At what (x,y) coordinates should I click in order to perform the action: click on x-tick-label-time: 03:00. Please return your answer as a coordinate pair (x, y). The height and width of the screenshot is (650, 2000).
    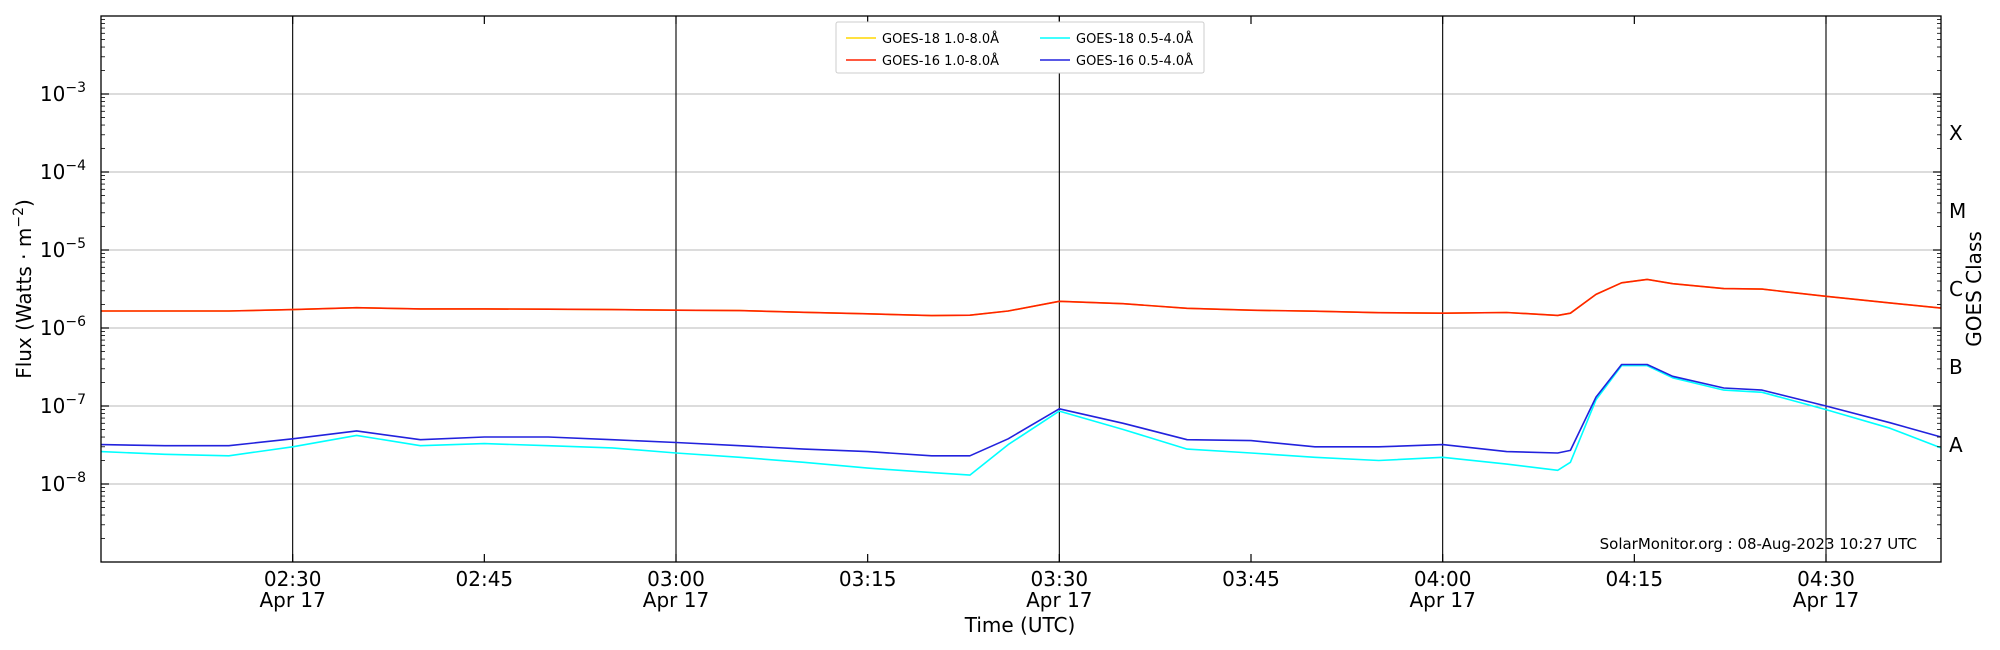
    Looking at the image, I should click on (676, 579).